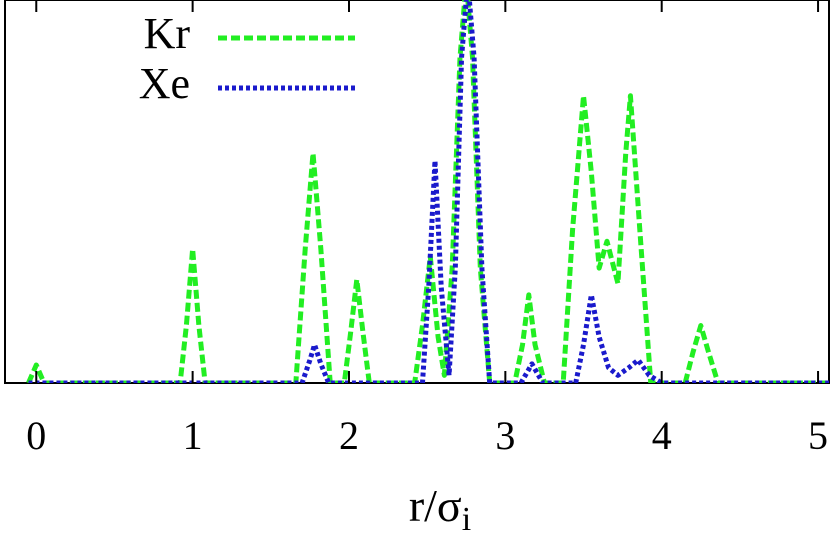 The image size is (832, 540). What do you see at coordinates (435, 505) in the screenshot?
I see `x-axis-label-text: r/σ` at bounding box center [435, 505].